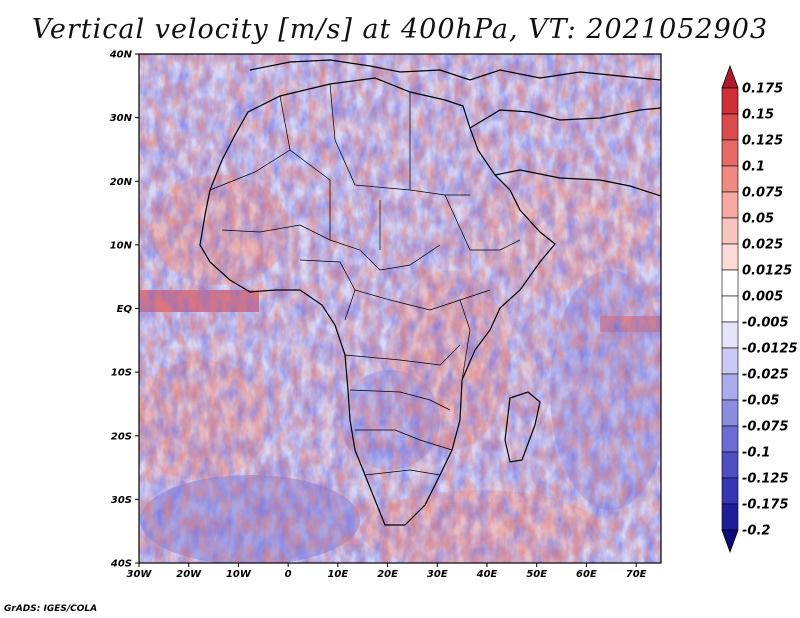 The height and width of the screenshot is (618, 800). I want to click on lon-tick-label: 60E, so click(586, 574).